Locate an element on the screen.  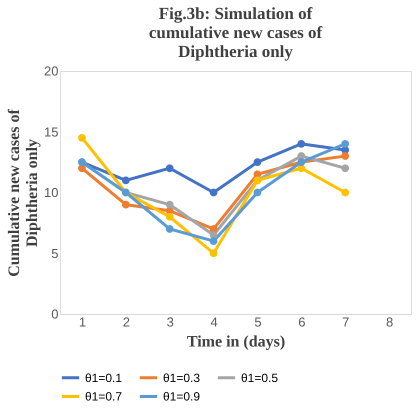
y-tick-label: 5 is located at coordinates (54, 253).